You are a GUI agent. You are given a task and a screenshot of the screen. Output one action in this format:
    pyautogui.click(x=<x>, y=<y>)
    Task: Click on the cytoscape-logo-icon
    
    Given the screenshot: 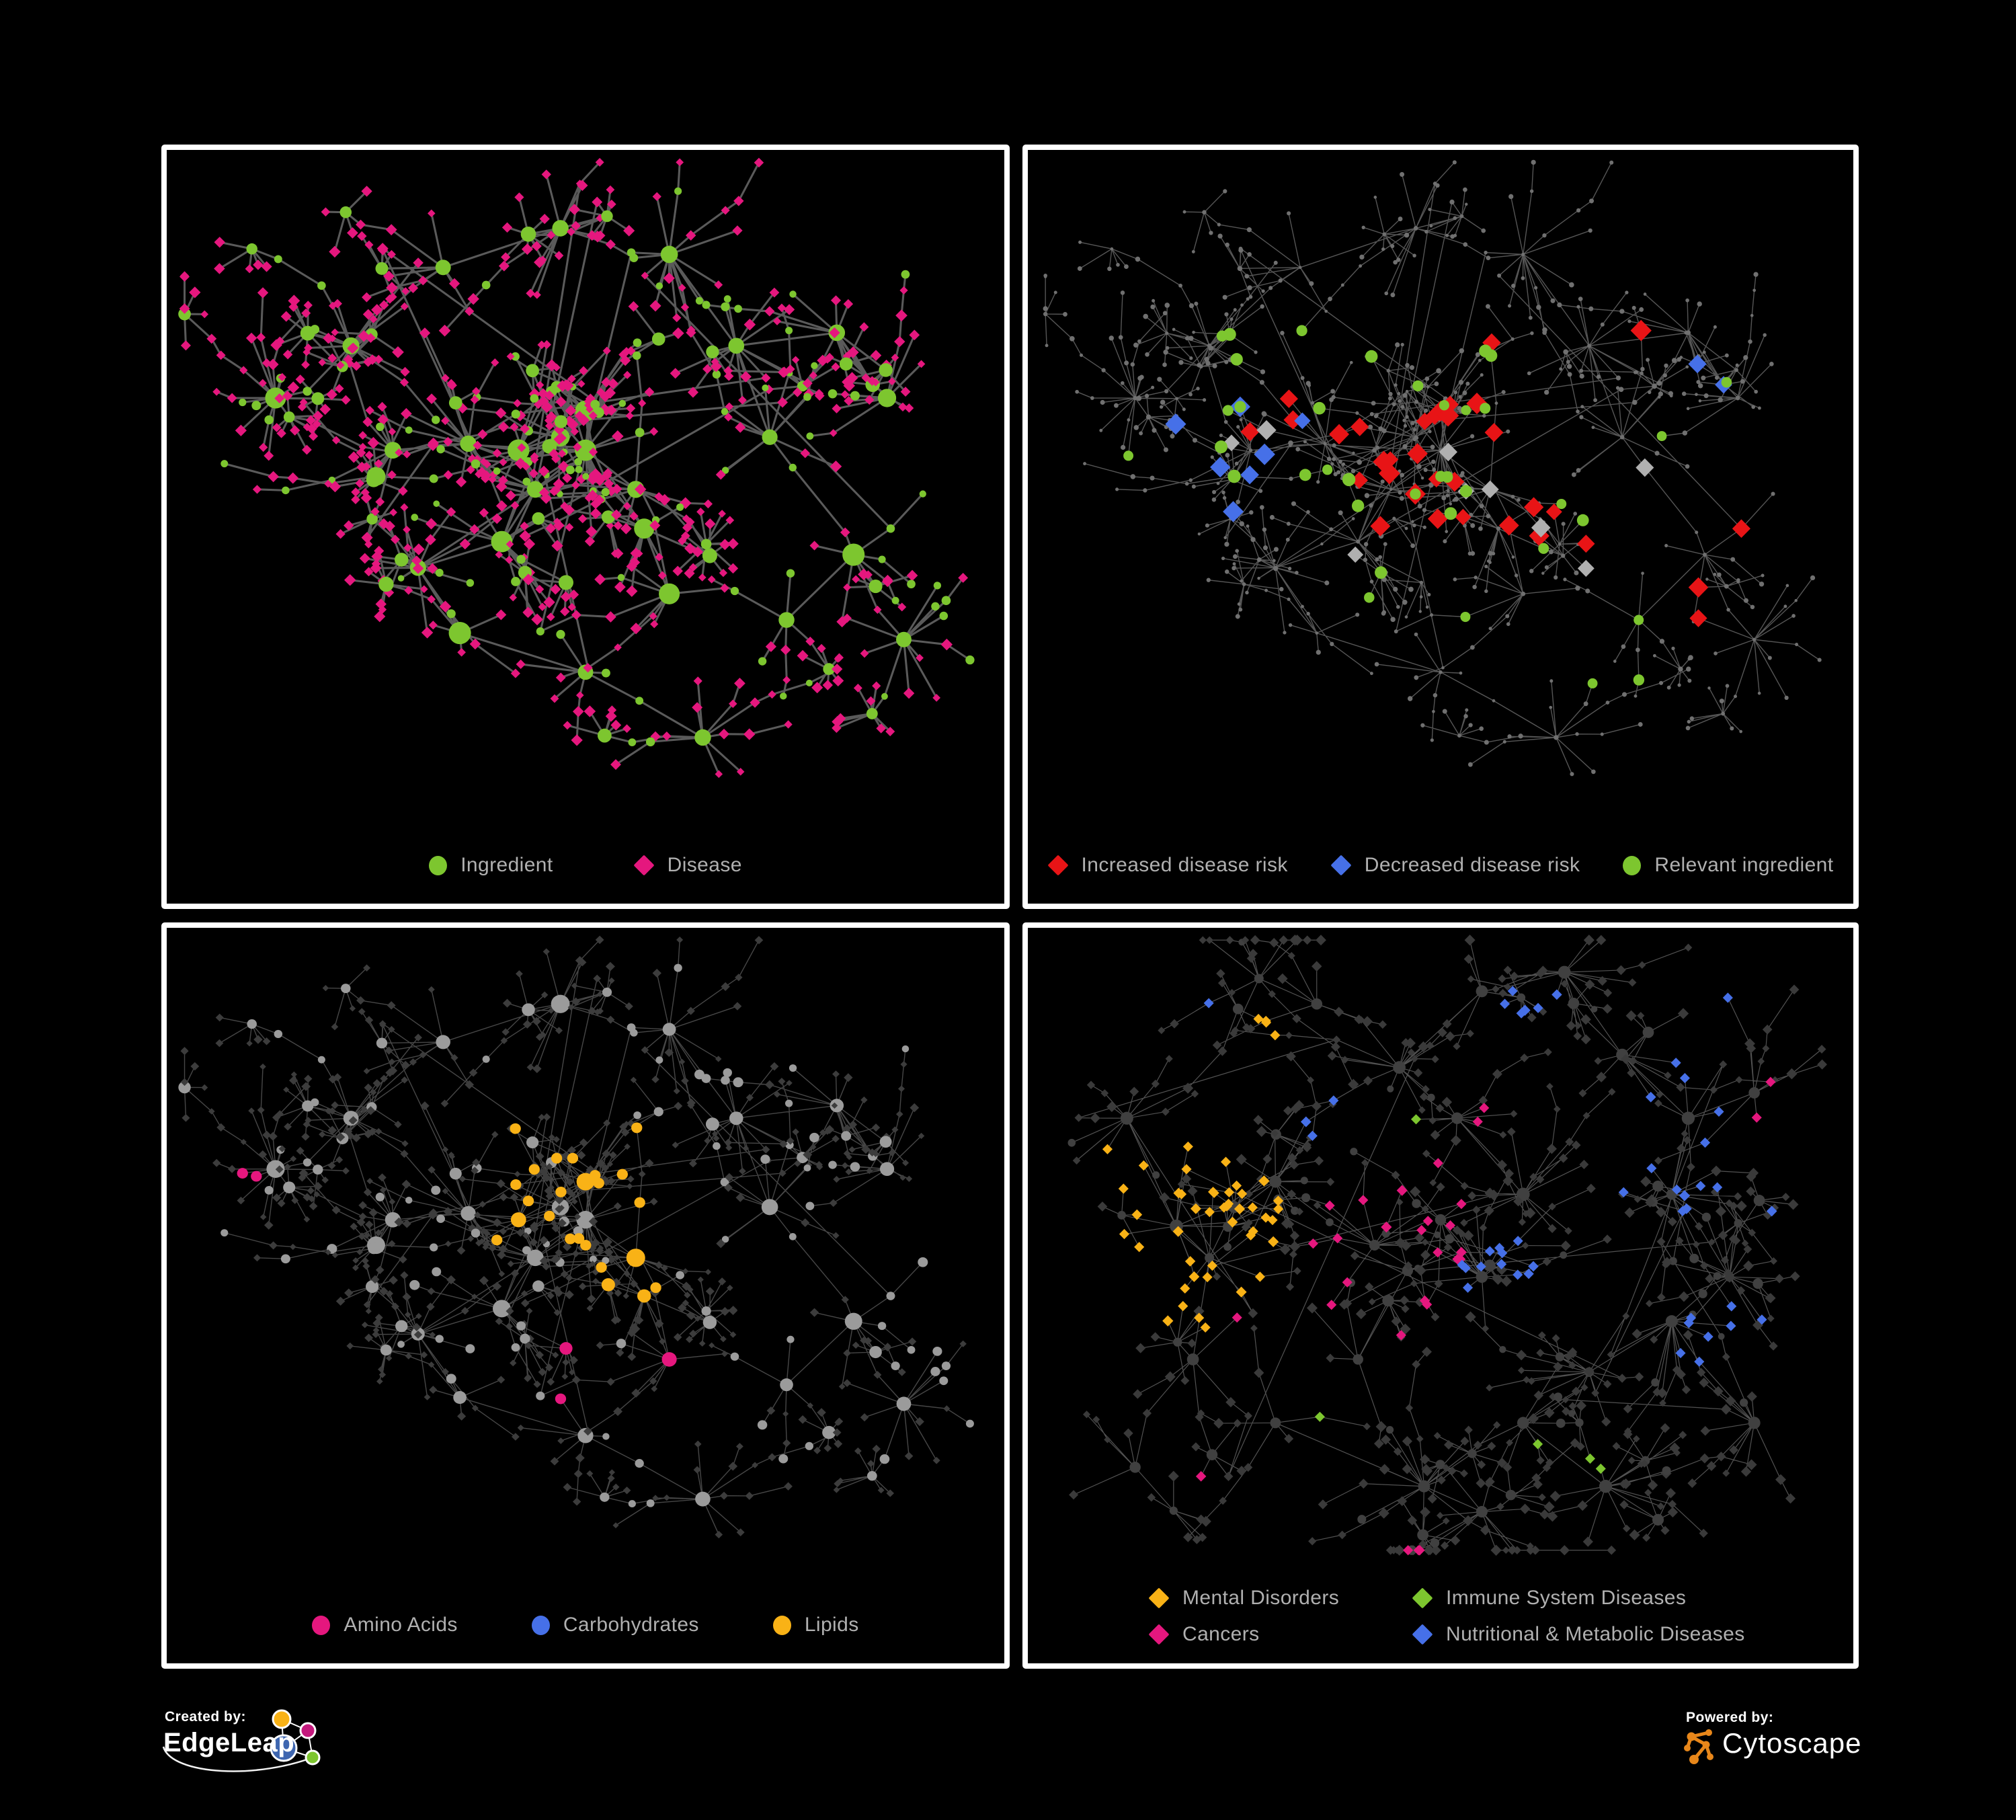 What is the action you would take?
    pyautogui.click(x=1698, y=1746)
    